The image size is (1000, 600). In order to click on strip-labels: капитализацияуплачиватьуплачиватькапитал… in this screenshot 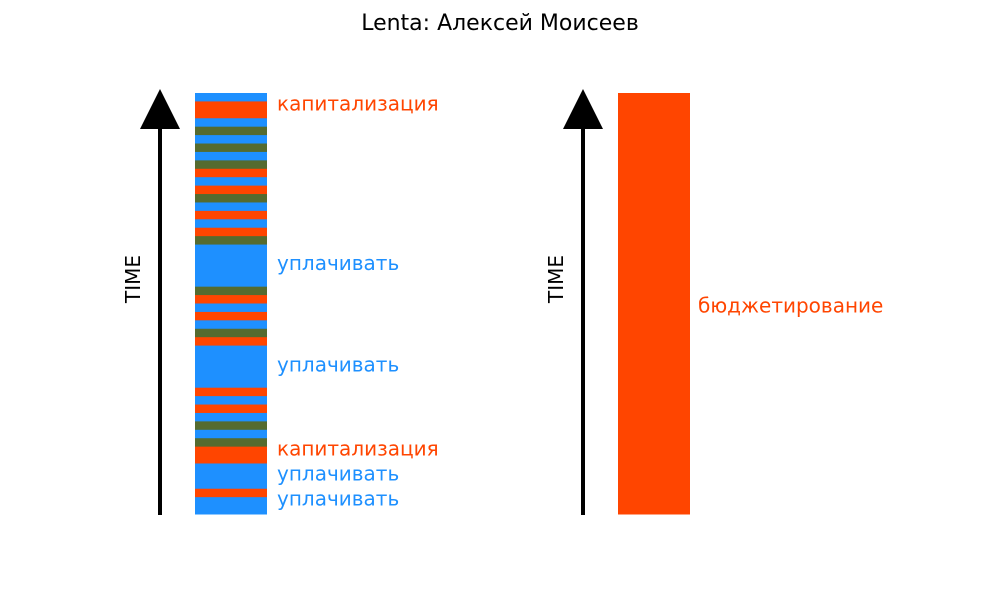, I will do `click(358, 300)`.